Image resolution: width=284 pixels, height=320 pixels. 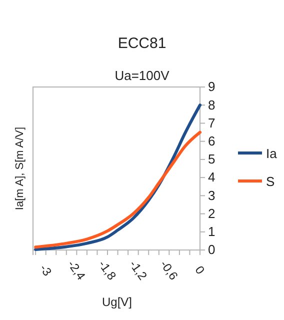 I want to click on chart-subtitle: Ua=100V, so click(x=142, y=75).